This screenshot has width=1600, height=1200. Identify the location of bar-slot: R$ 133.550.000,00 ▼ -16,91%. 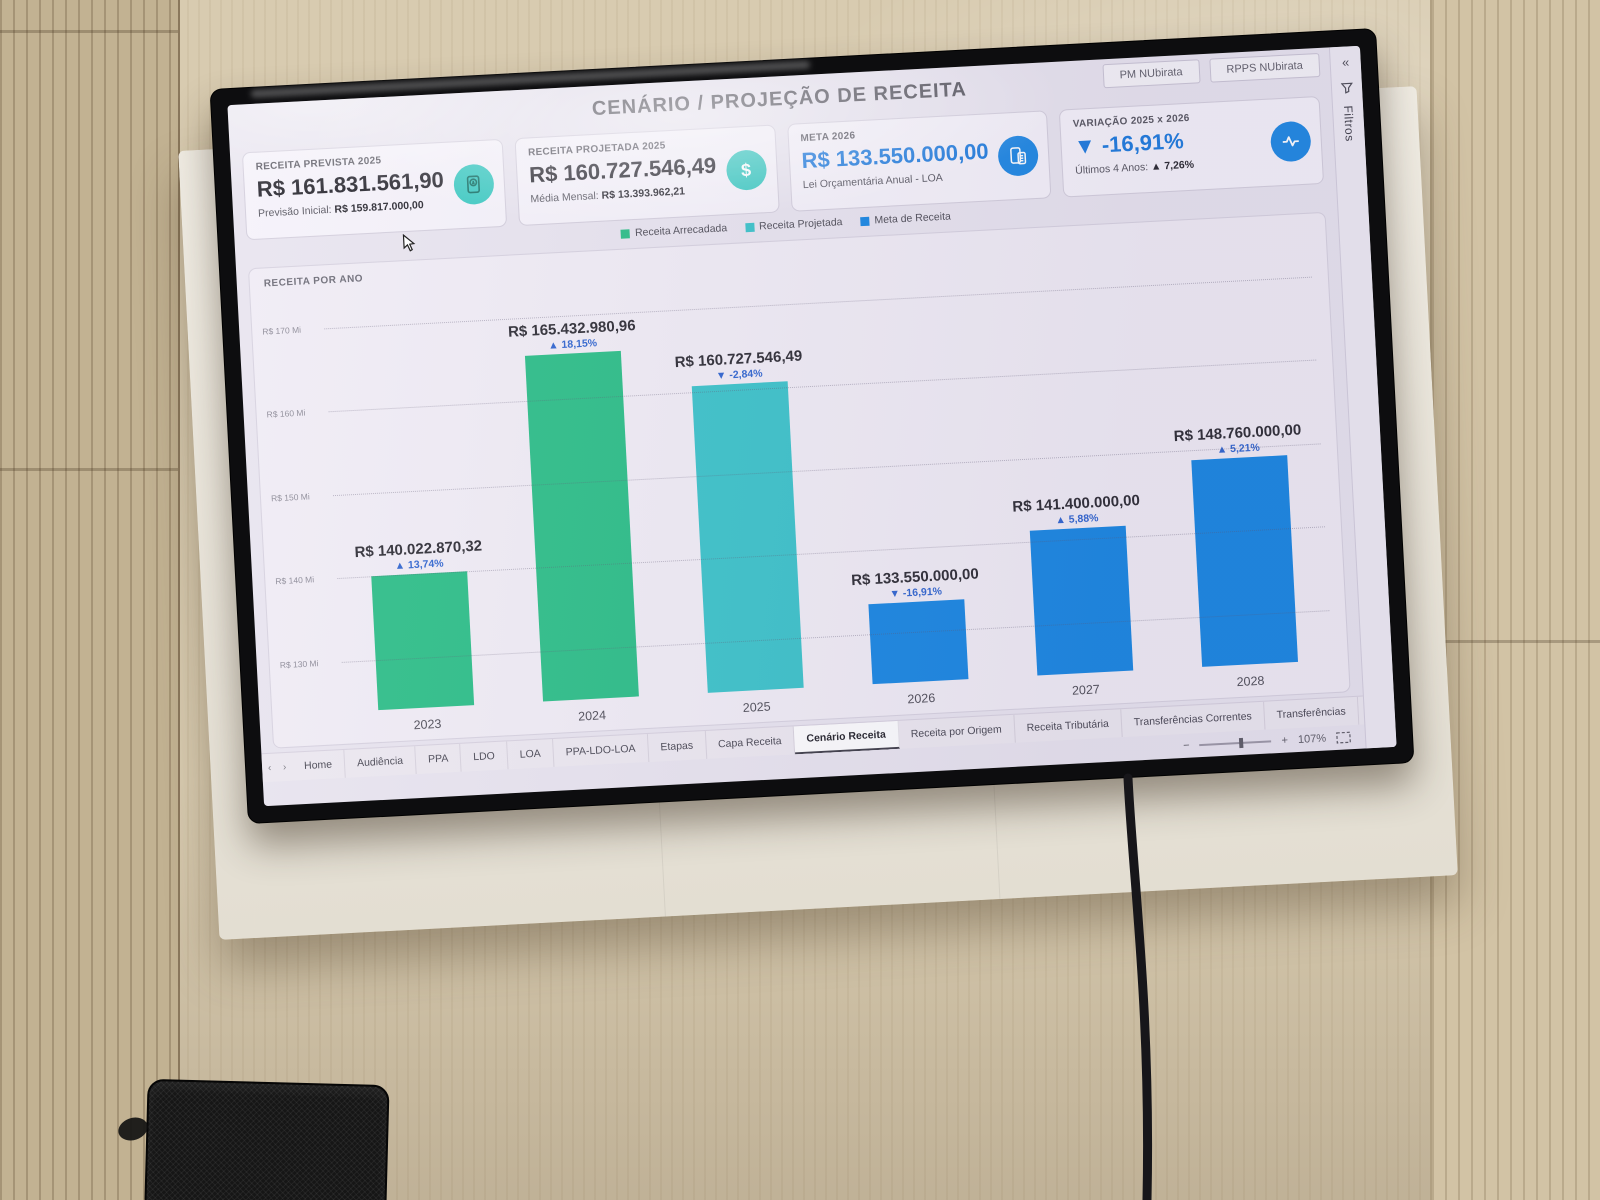
(910, 481).